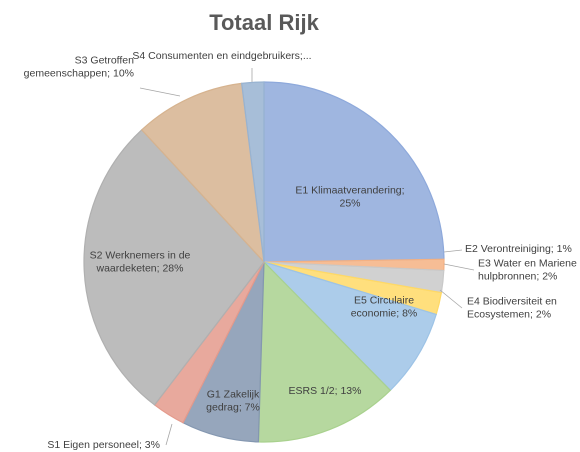 This screenshot has width=580, height=452. What do you see at coordinates (105, 61) in the screenshot?
I see `slice-label-line: S3 Getroffen` at bounding box center [105, 61].